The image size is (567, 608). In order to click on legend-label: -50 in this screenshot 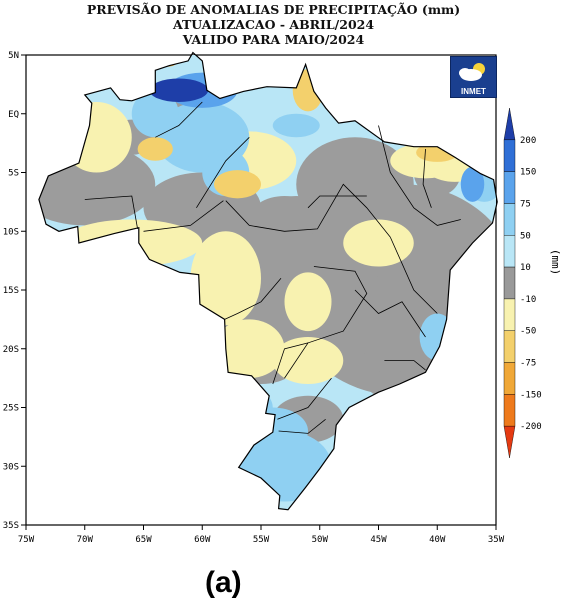, I will do `click(528, 332)`.